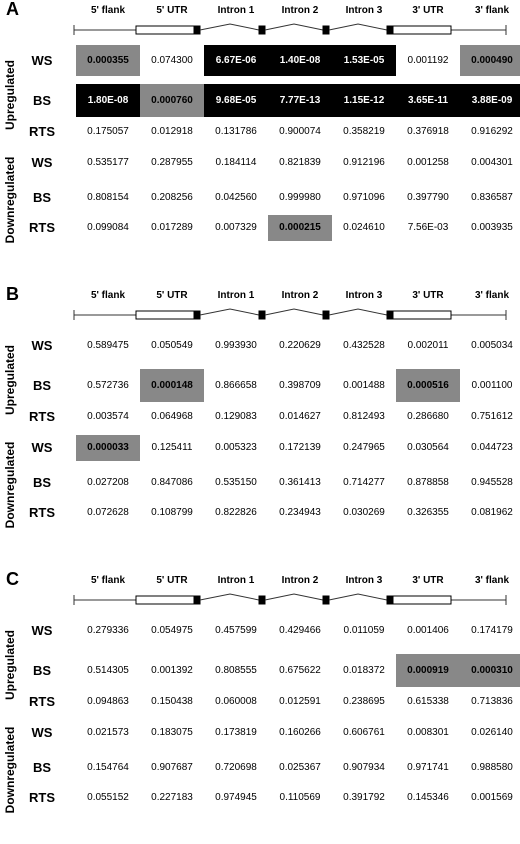 Image resolution: width=520 pixels, height=844 pixels. Describe the element at coordinates (364, 732) in the screenshot. I see `table-cell: 0.606761` at that location.